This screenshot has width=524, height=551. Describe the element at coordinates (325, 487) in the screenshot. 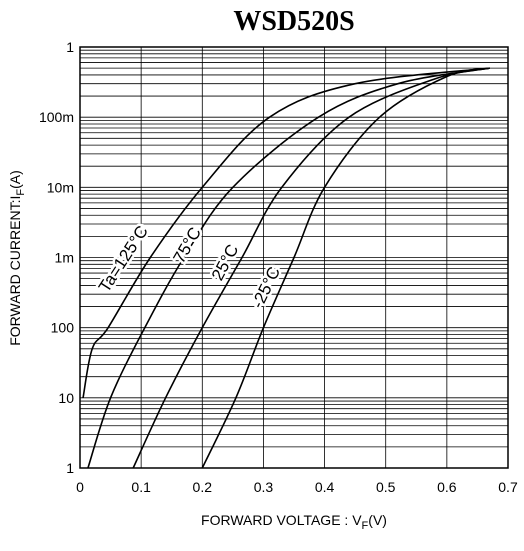

I see `x-tick-label: 0.4` at that location.